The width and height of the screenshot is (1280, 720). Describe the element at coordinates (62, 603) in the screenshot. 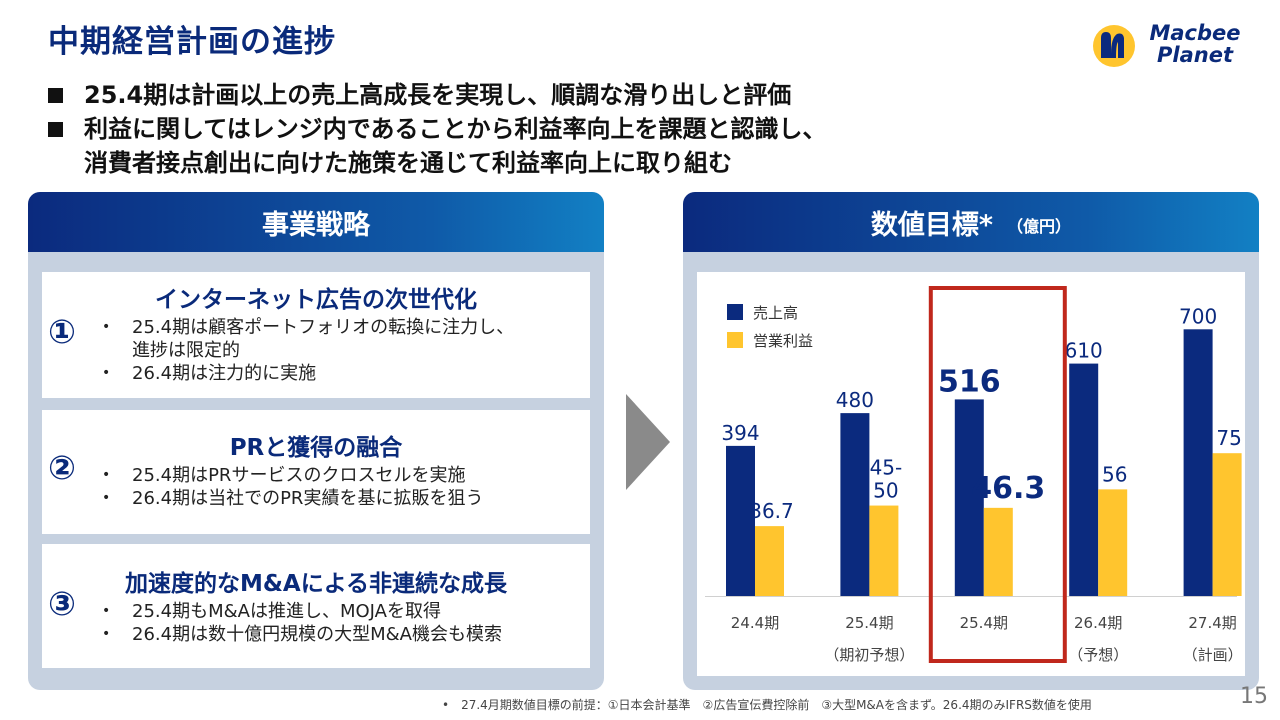

I see `strategy-card-number: ③` at that location.